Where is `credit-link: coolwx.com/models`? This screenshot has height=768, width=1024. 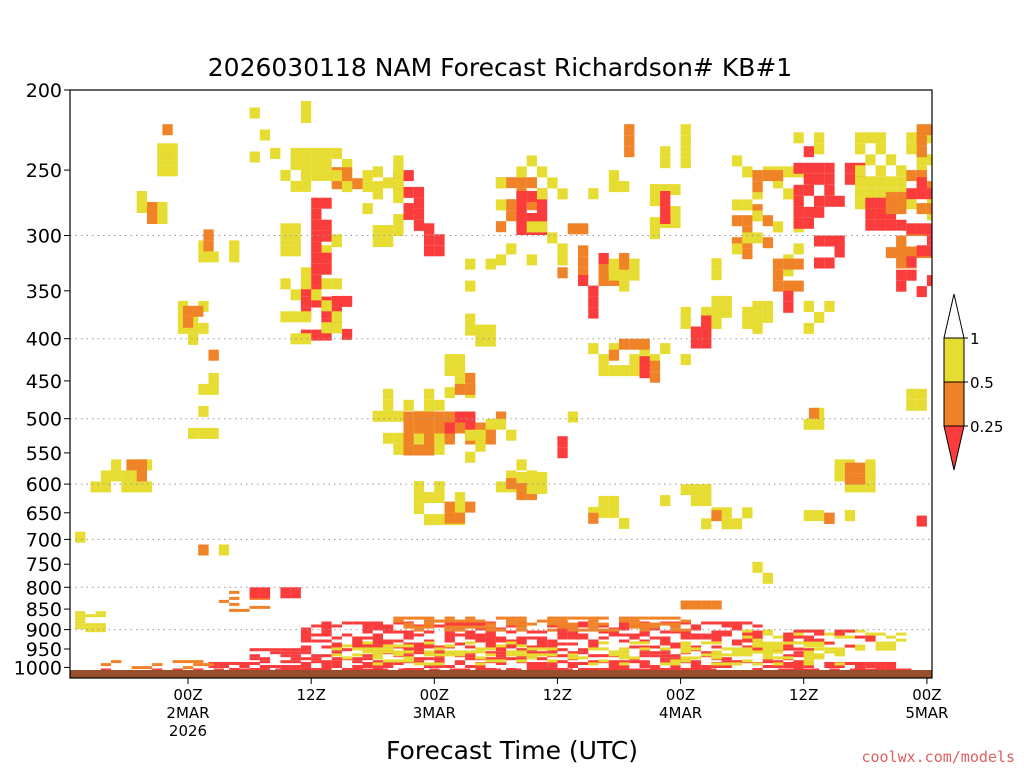
credit-link: coolwx.com/models is located at coordinates (938, 757).